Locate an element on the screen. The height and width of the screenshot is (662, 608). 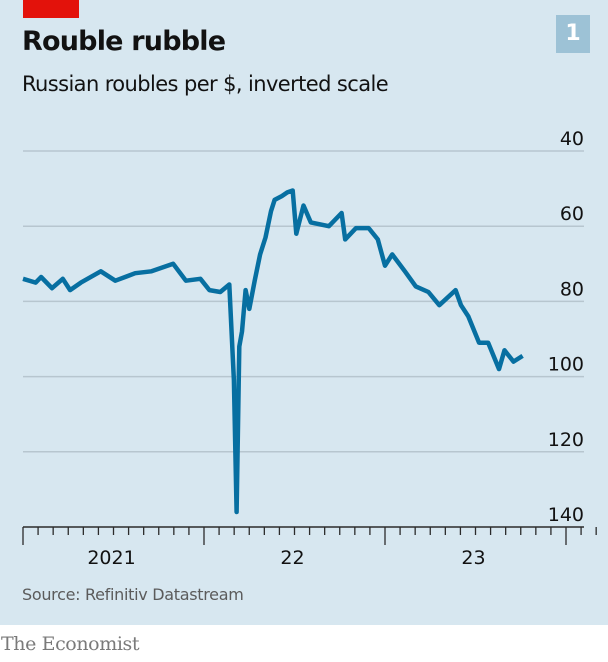
source-note: Source: Refinitiv Datastream is located at coordinates (133, 594).